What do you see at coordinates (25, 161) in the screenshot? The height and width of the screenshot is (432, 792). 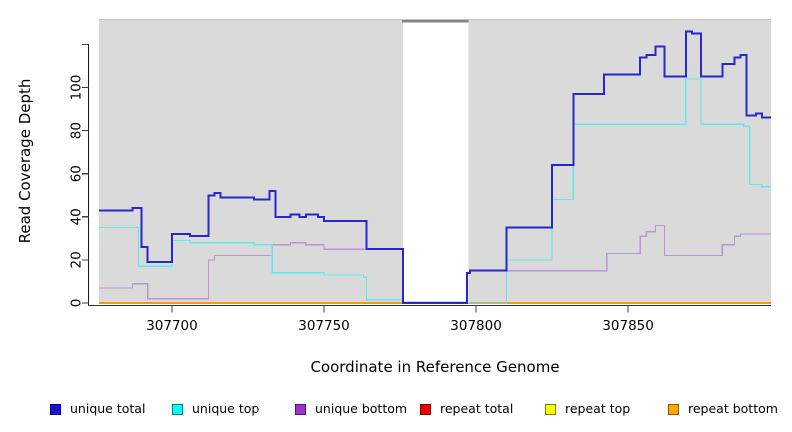 I see `y-axis-title: Read Coverage Depth` at bounding box center [25, 161].